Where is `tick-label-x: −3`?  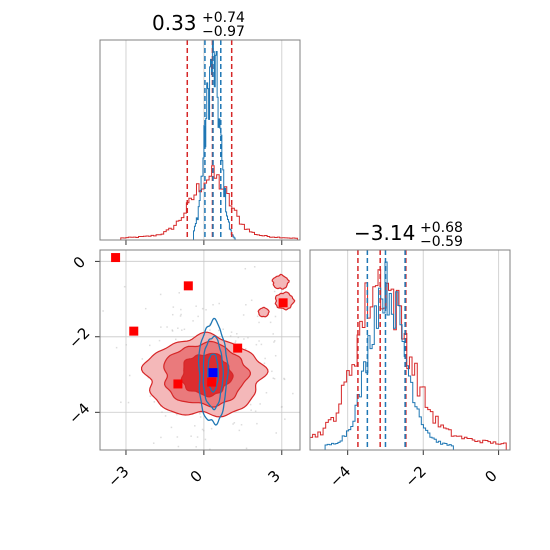
tick-label-x: −3 is located at coordinates (118, 476).